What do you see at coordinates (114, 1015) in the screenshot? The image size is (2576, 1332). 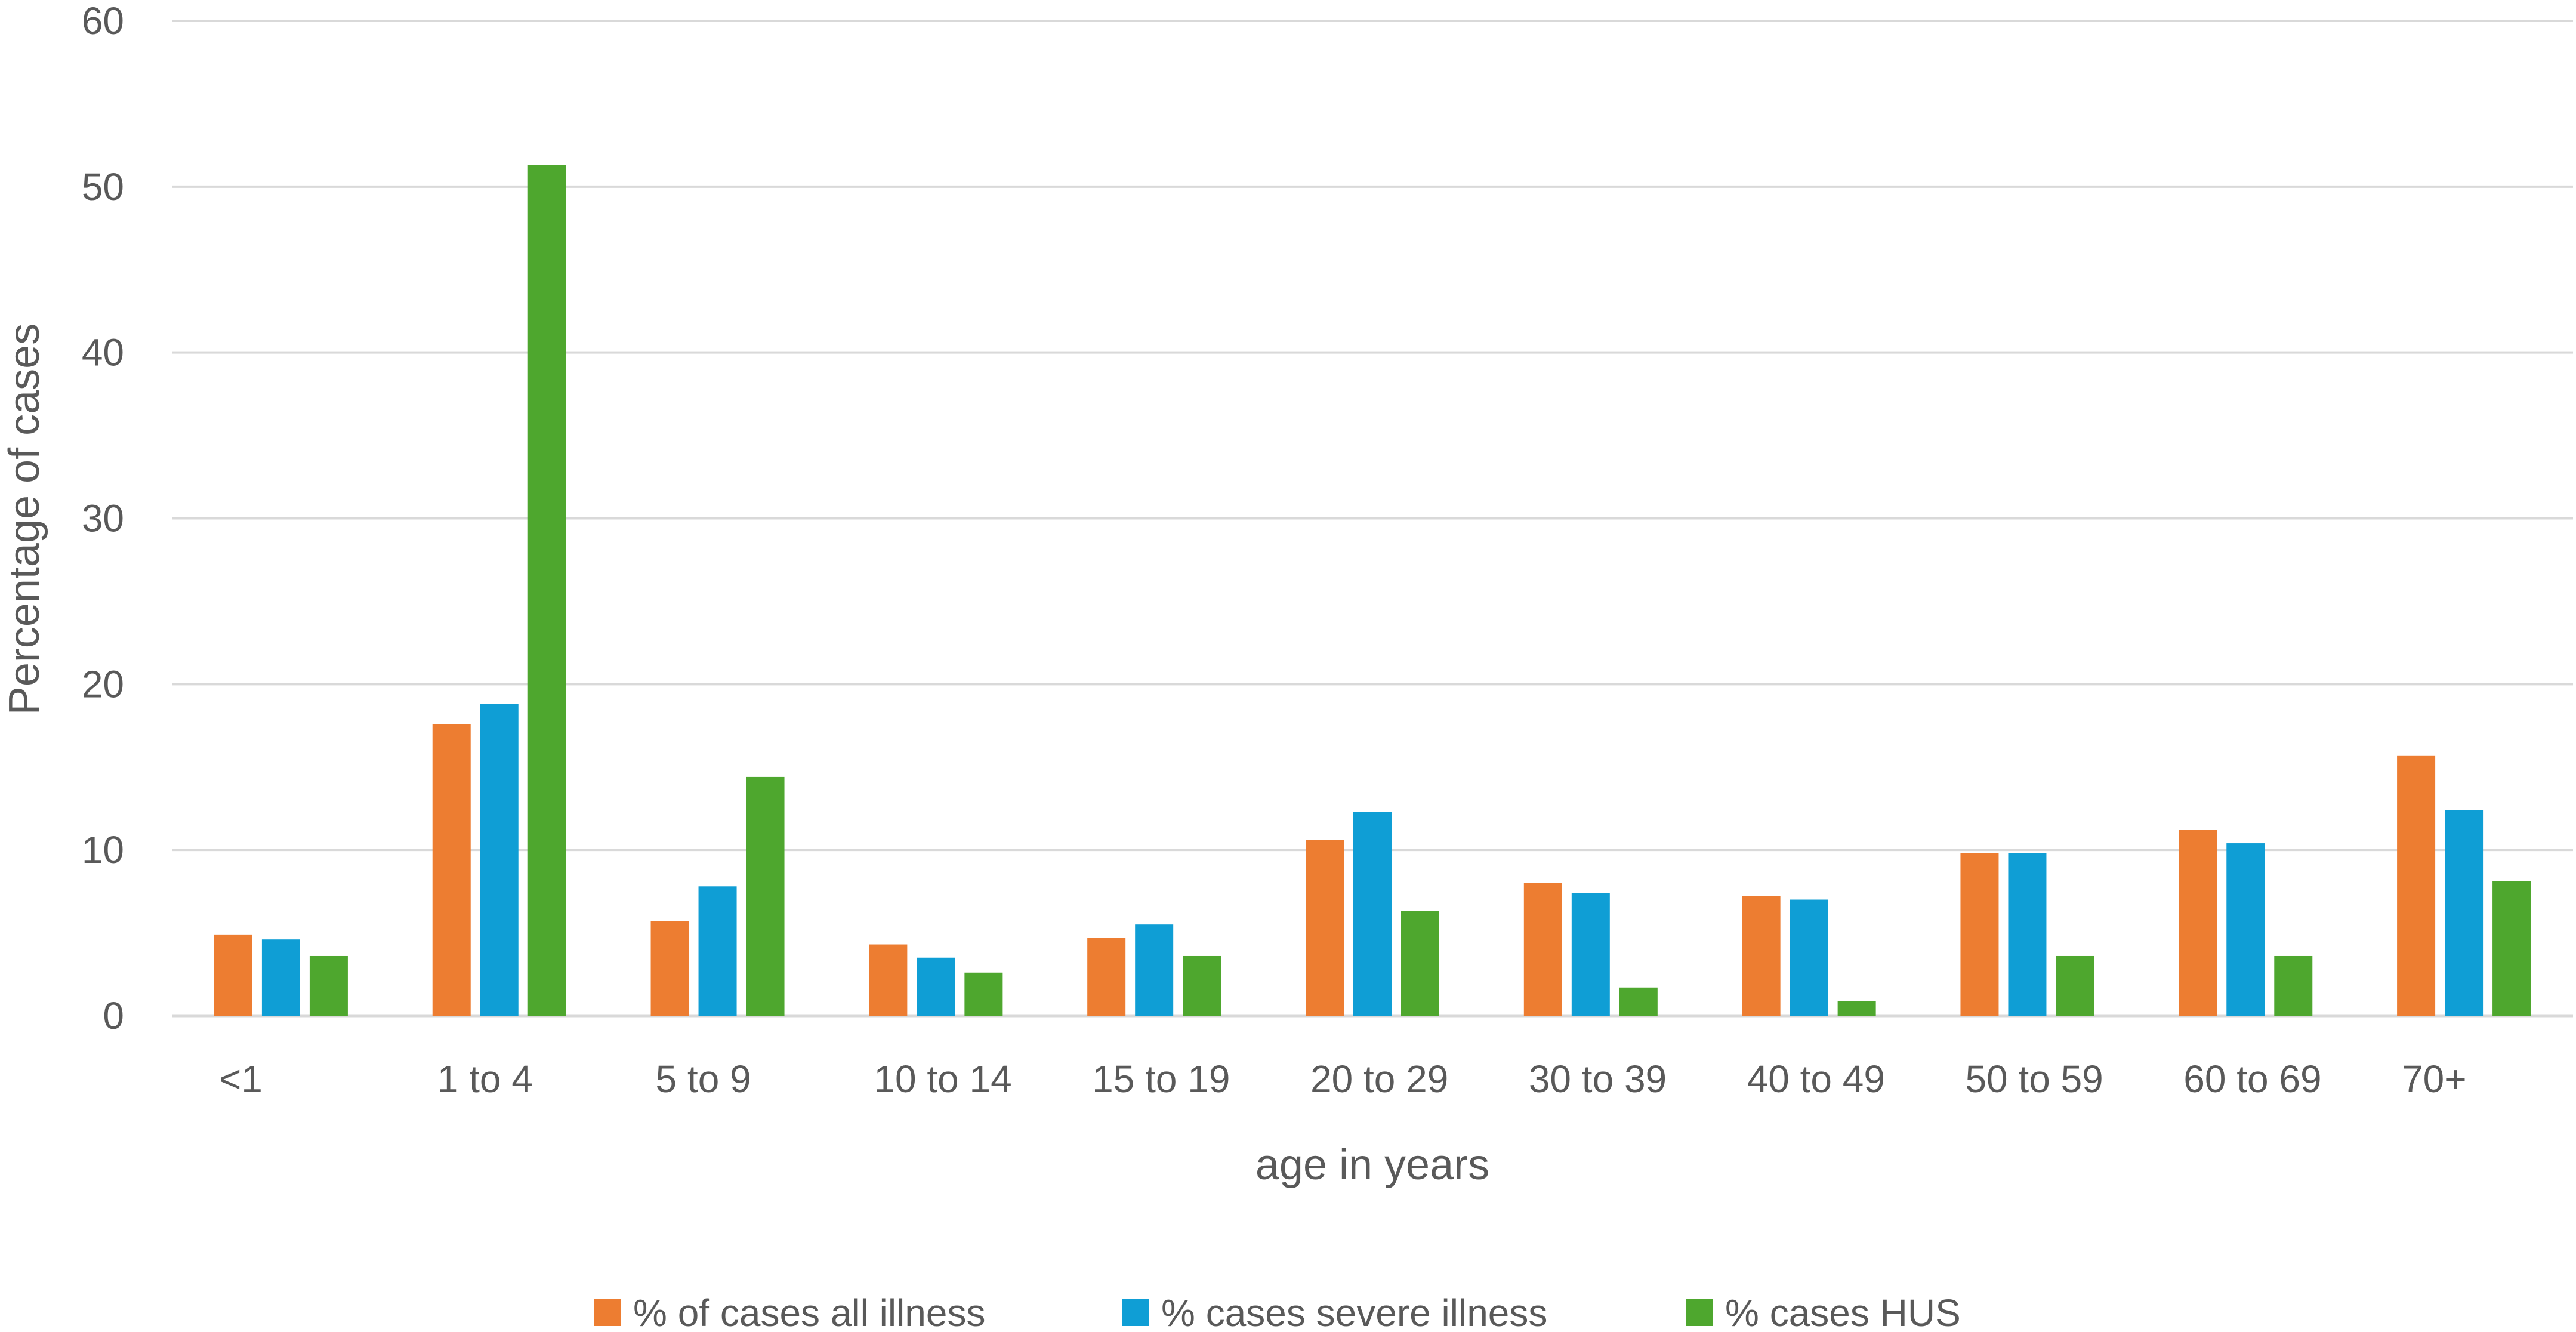 I see `y-tick-label: 0` at bounding box center [114, 1015].